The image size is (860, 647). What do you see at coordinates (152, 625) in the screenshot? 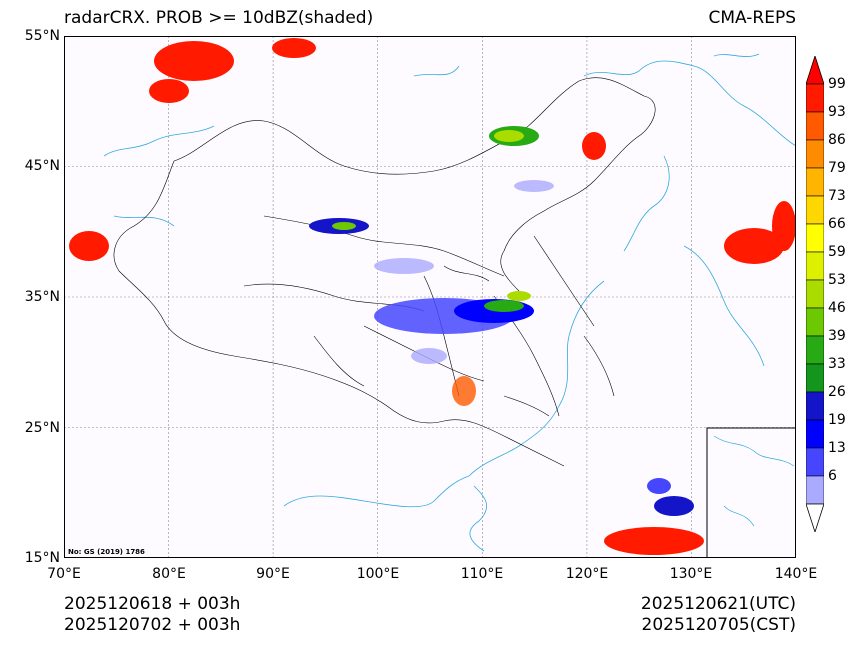
I see `init-time-cst: 2025120702 + 003h` at bounding box center [152, 625].